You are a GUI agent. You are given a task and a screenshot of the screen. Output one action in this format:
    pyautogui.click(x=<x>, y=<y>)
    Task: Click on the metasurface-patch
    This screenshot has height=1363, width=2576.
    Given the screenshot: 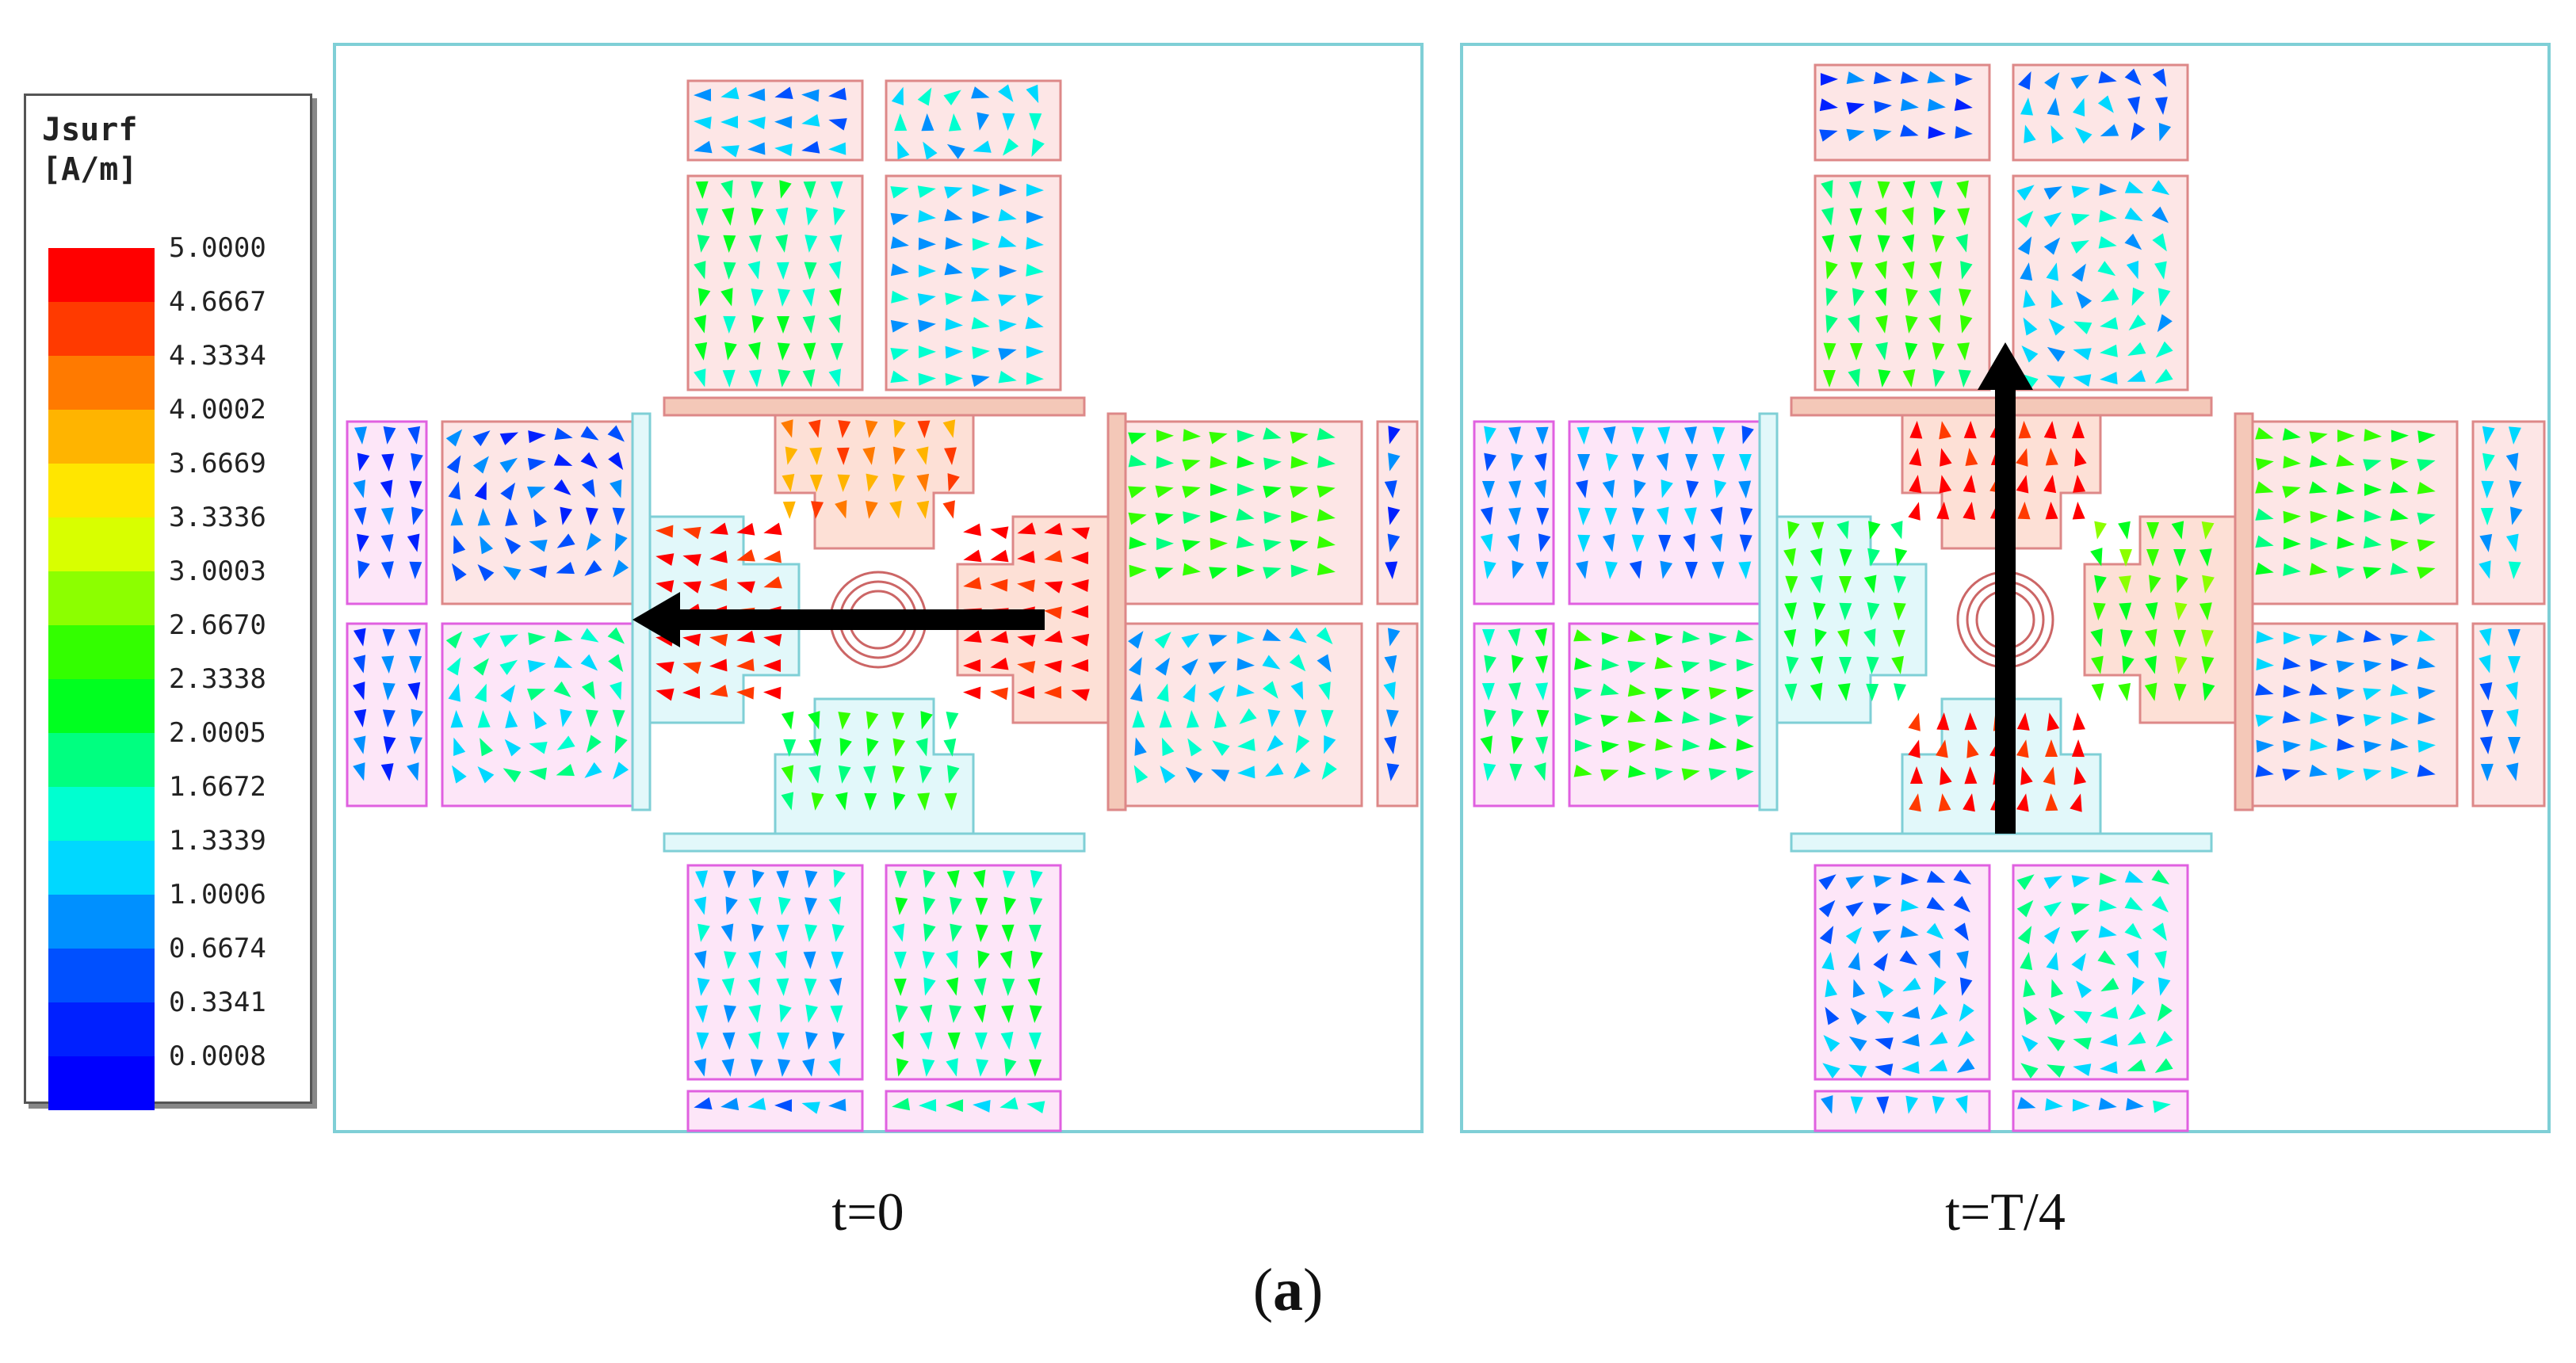 What is the action you would take?
    pyautogui.click(x=775, y=282)
    